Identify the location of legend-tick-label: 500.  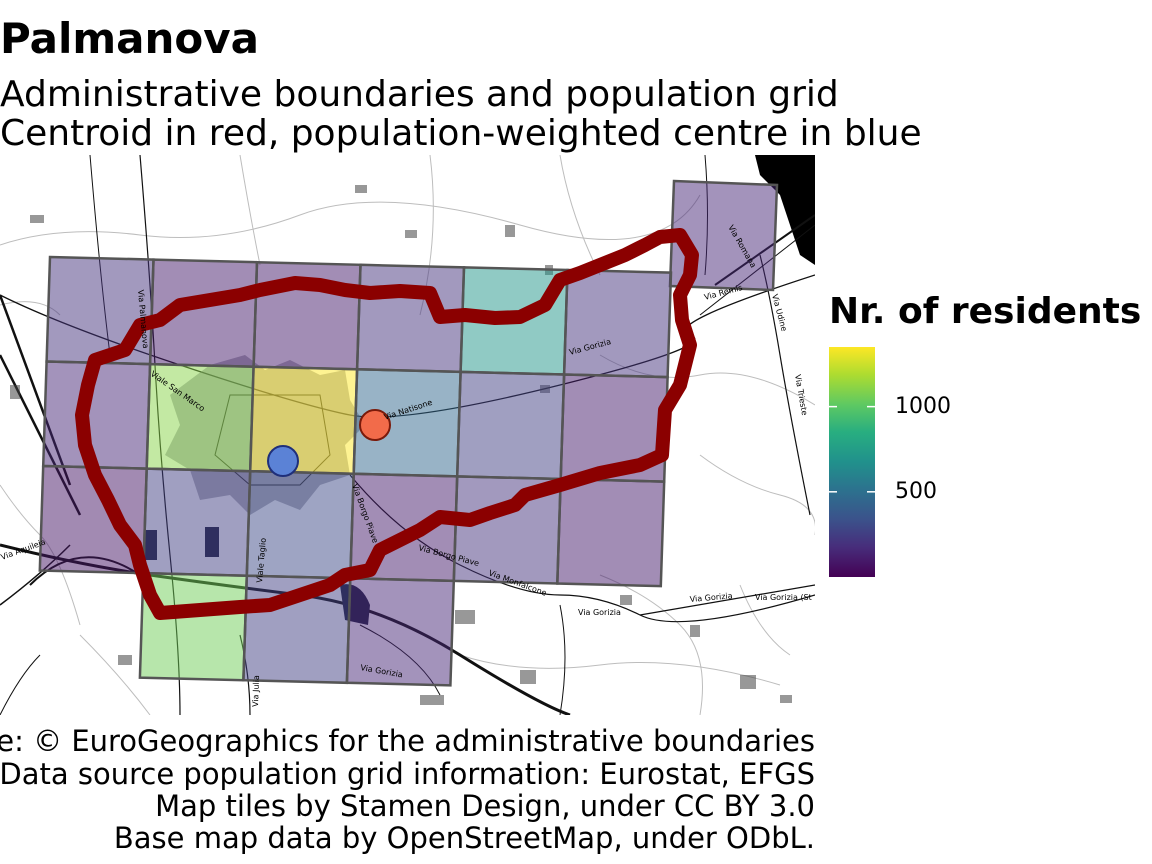
(916, 491).